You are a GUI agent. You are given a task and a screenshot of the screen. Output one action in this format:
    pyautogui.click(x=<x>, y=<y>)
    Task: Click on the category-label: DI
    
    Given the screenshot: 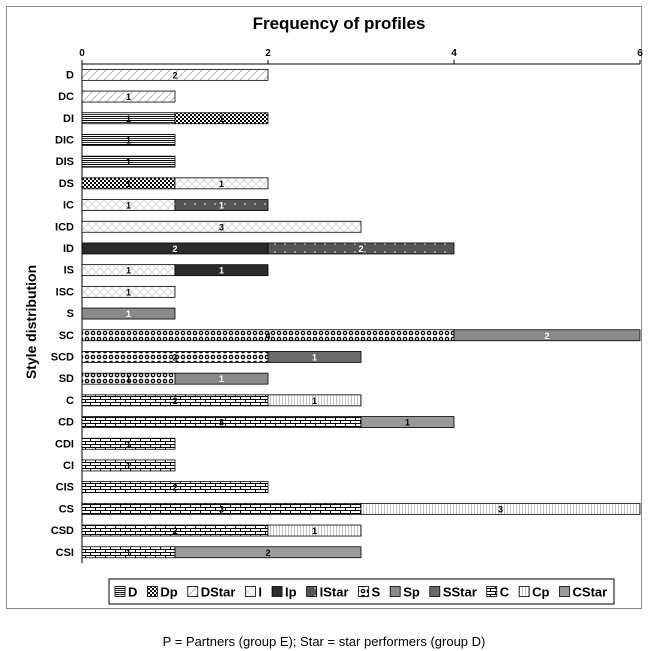 What is the action you would take?
    pyautogui.click(x=68, y=119)
    